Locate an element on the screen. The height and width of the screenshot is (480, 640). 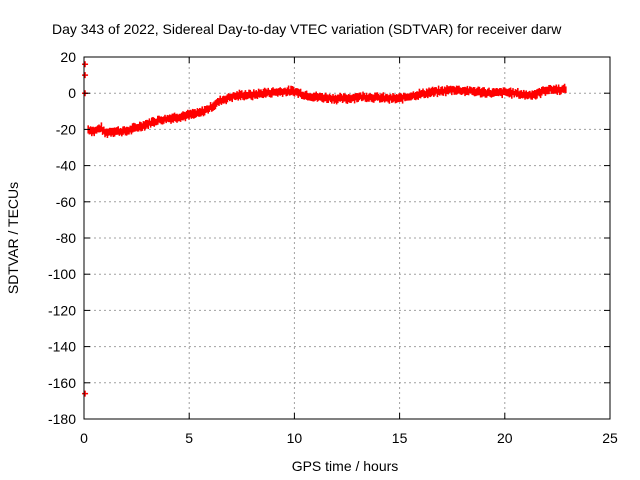
y-tick-label: -40 is located at coordinates (66, 166).